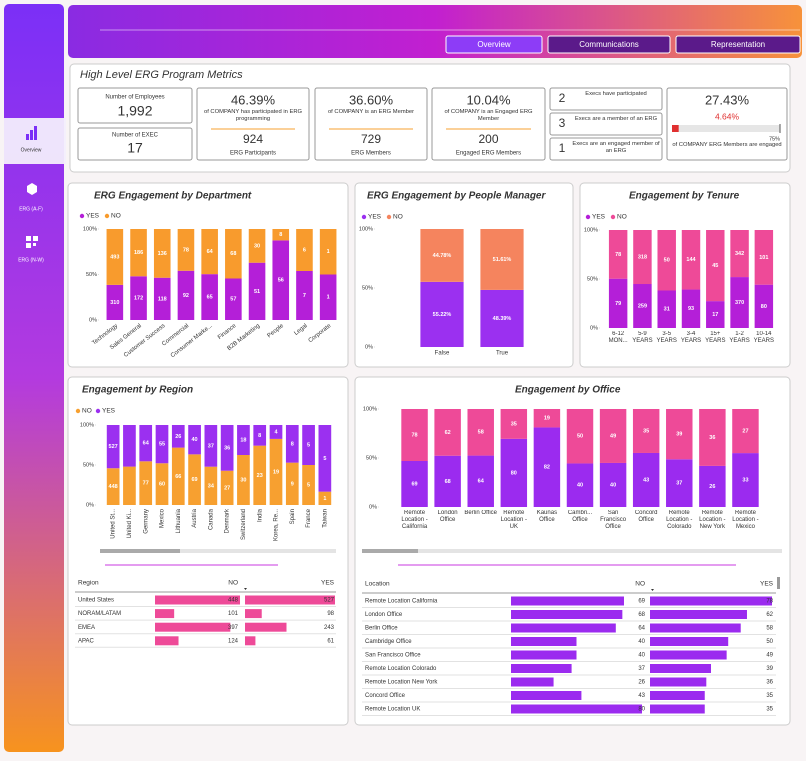  What do you see at coordinates (616, 147) in the screenshot?
I see `kpi-desc: Execs are an engaged member of an ERG` at bounding box center [616, 147].